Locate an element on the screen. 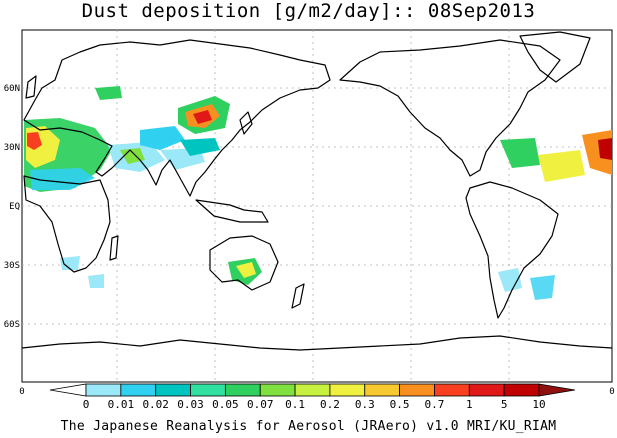 This screenshot has height=438, width=617. coastline-greenland is located at coordinates (555, 57).